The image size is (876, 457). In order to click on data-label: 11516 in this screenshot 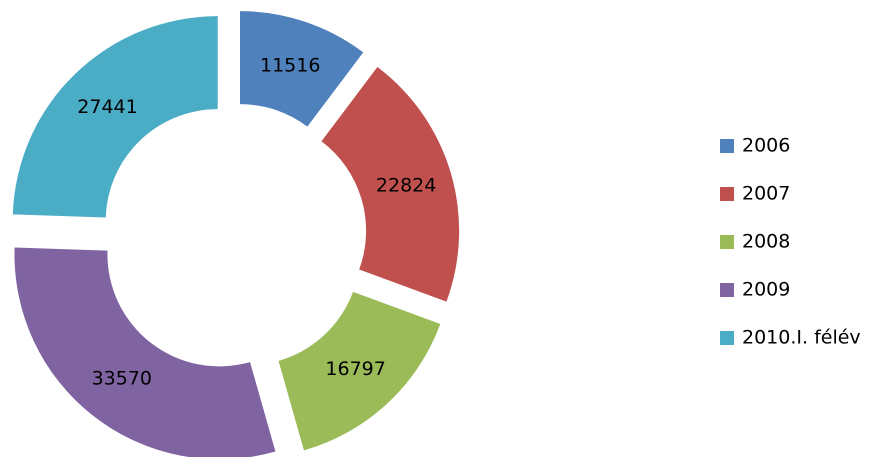, I will do `click(290, 65)`.